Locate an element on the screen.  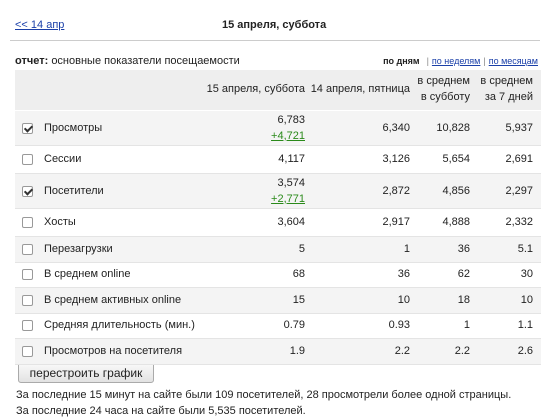
row-label: Просмотров на посетителя is located at coordinates (113, 350).